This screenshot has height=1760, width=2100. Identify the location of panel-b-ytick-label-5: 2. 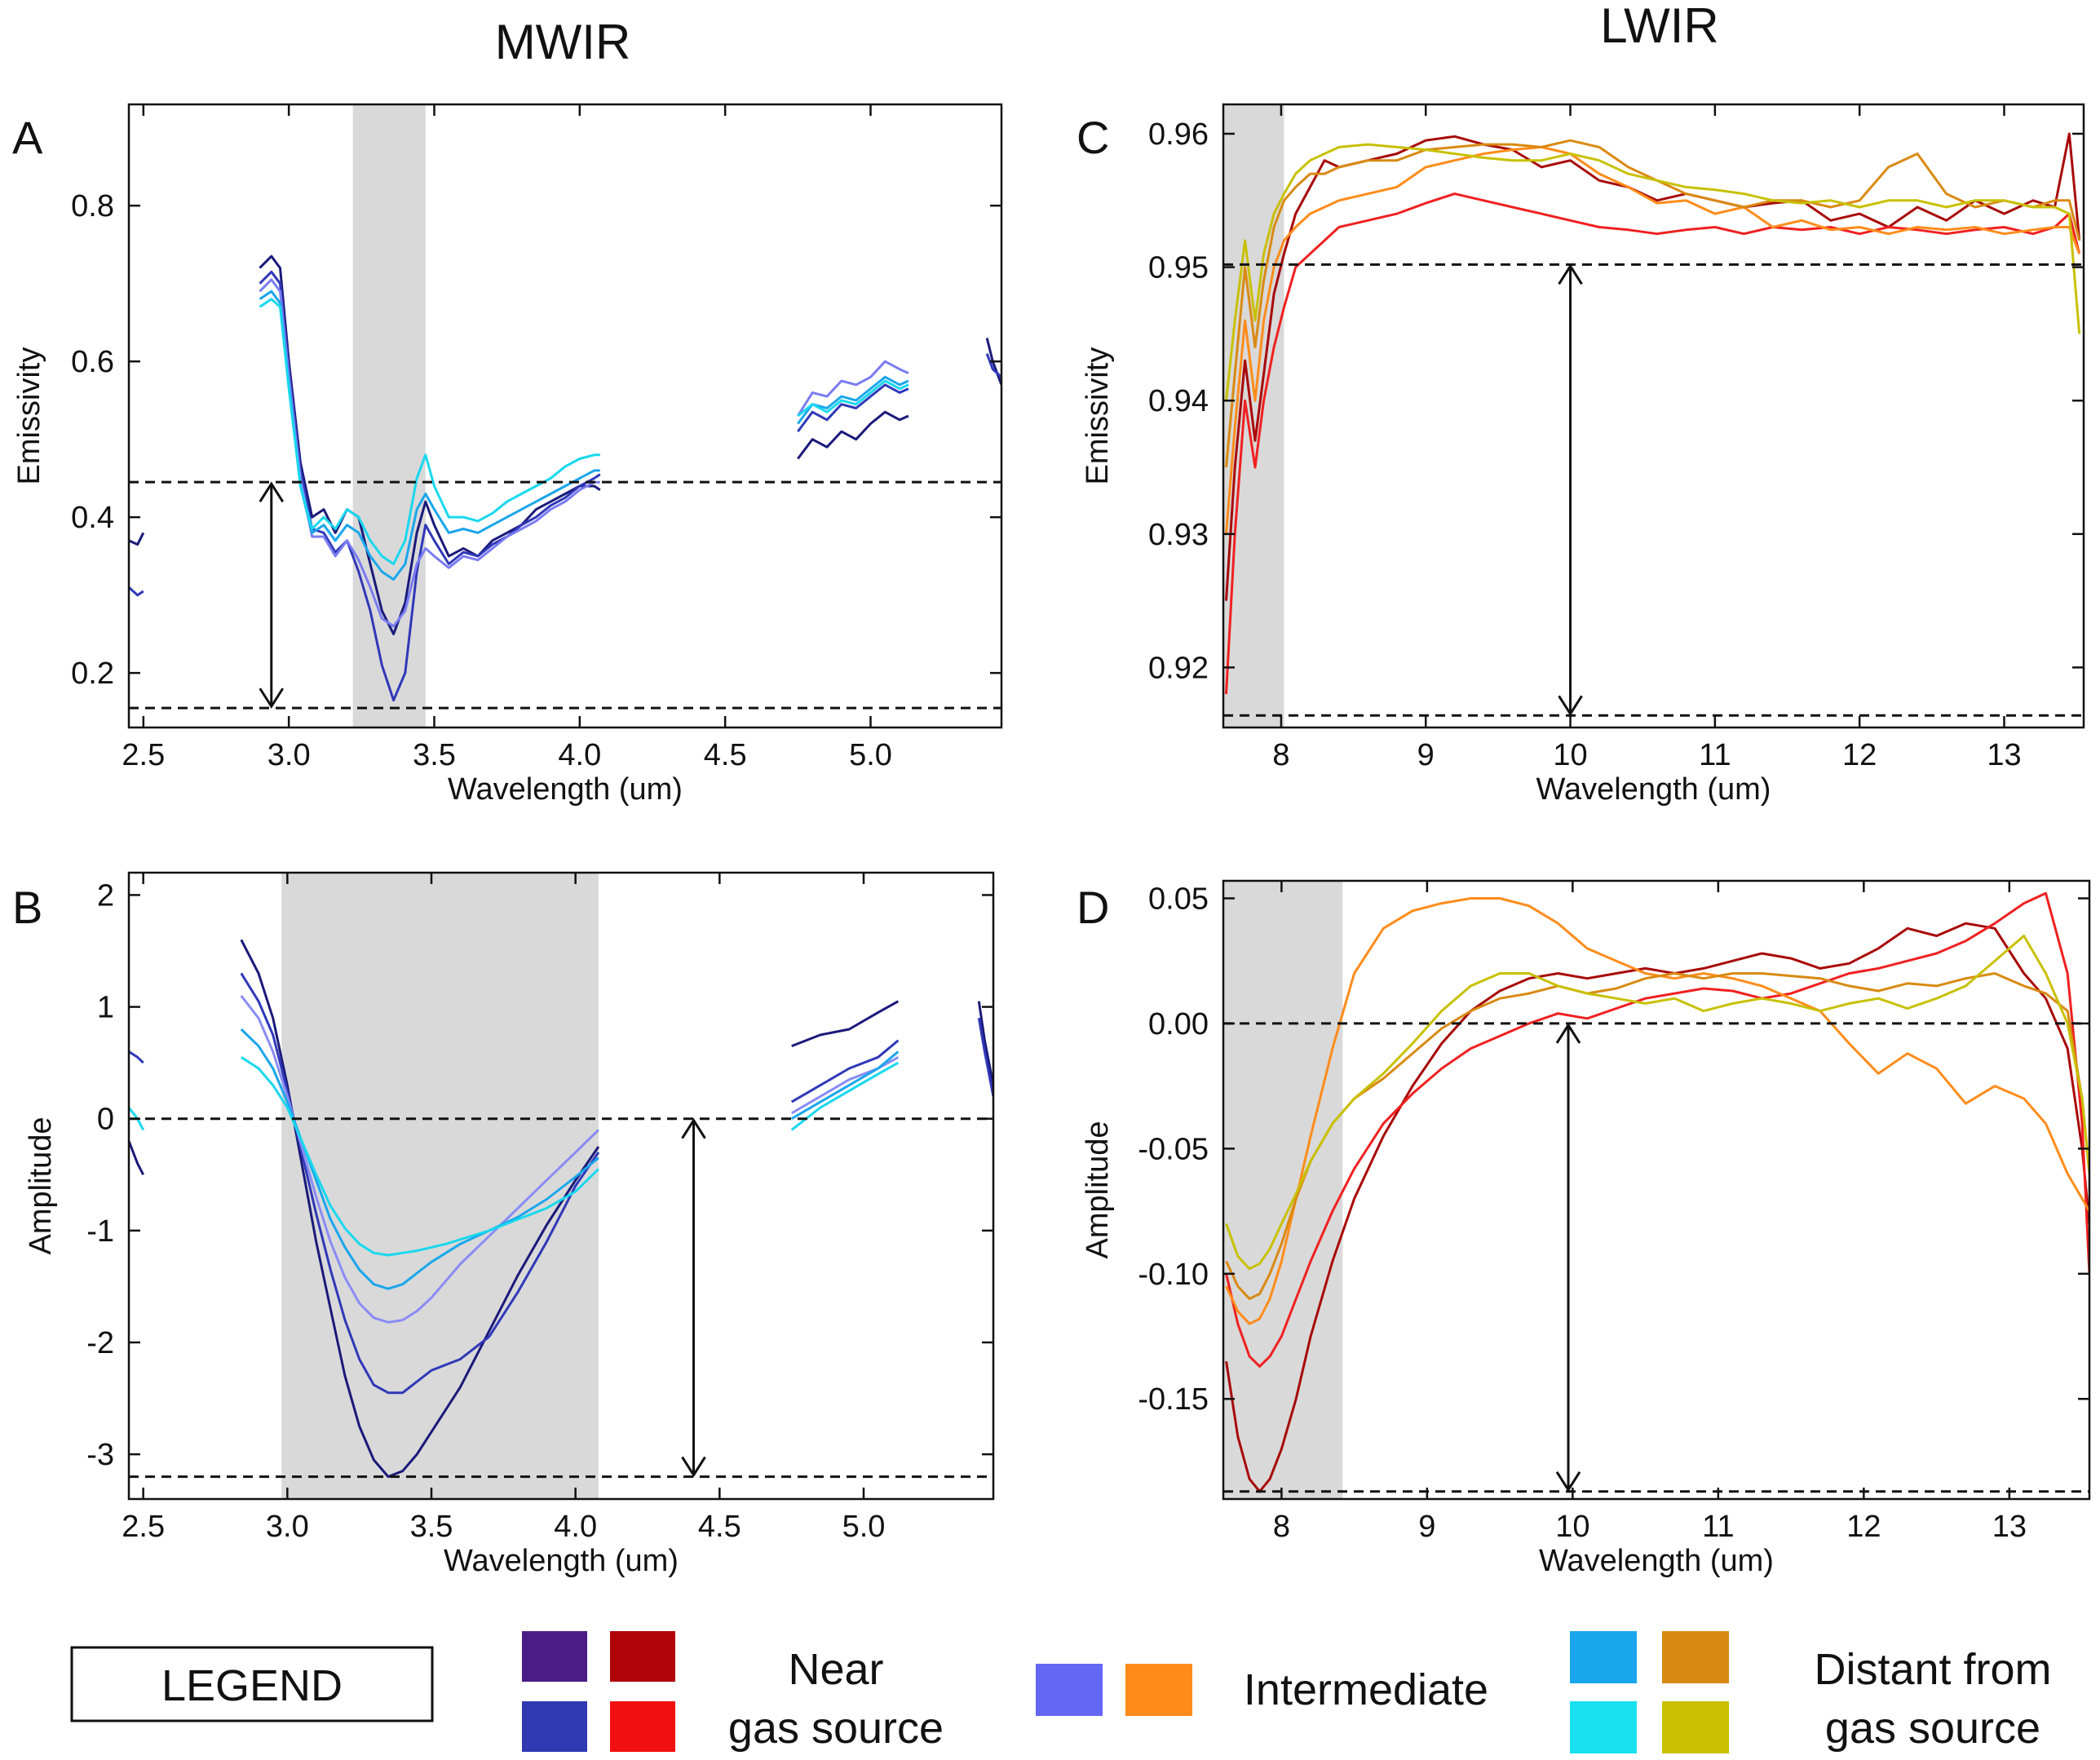
(105, 895).